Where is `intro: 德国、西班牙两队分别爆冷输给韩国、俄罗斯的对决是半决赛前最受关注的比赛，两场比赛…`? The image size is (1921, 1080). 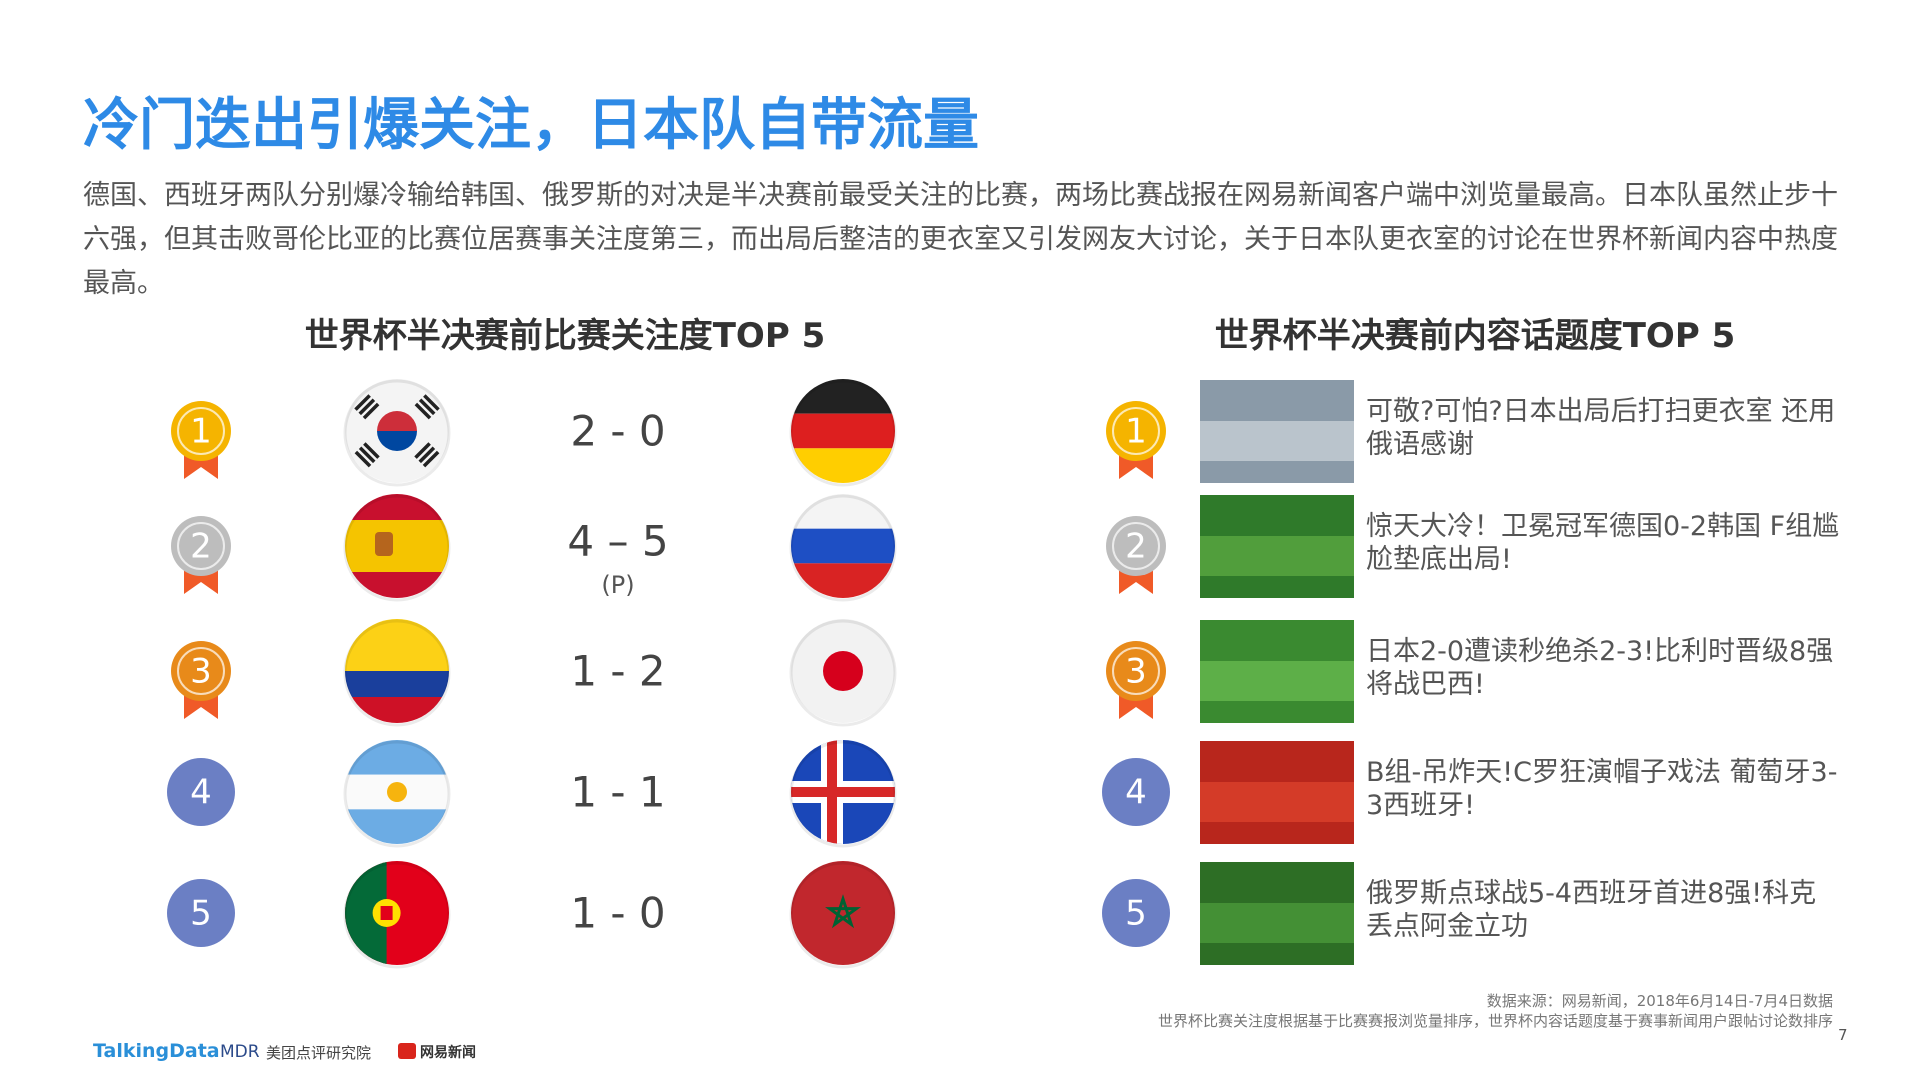 intro: 德国、西班牙两队分别爆冷输给韩国、俄罗斯的对决是半决赛前最受关注的比赛，两场比赛… is located at coordinates (960, 239).